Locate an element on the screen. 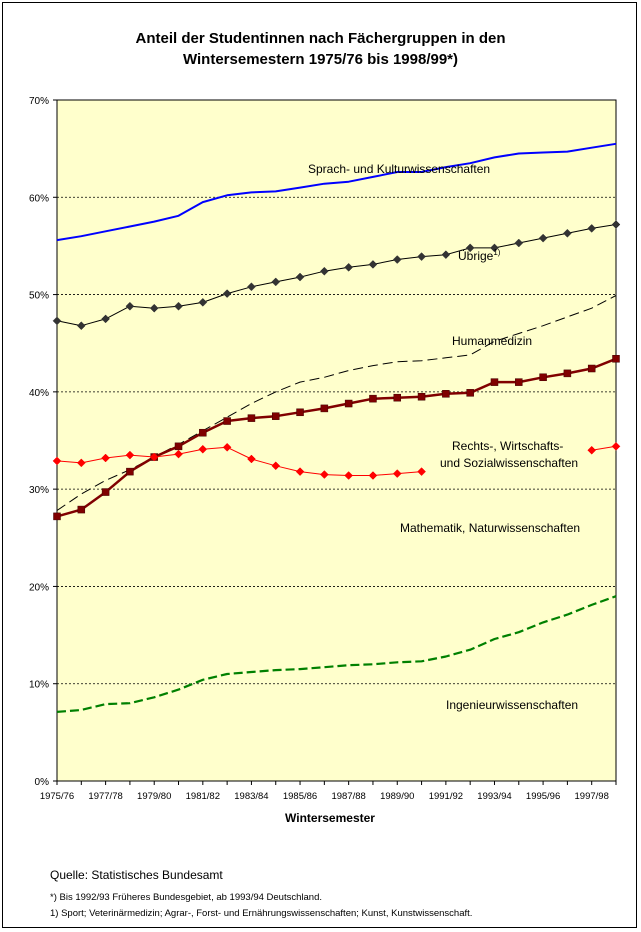 The width and height of the screenshot is (641, 932). y-tick-label: 20% is located at coordinates (39, 587).